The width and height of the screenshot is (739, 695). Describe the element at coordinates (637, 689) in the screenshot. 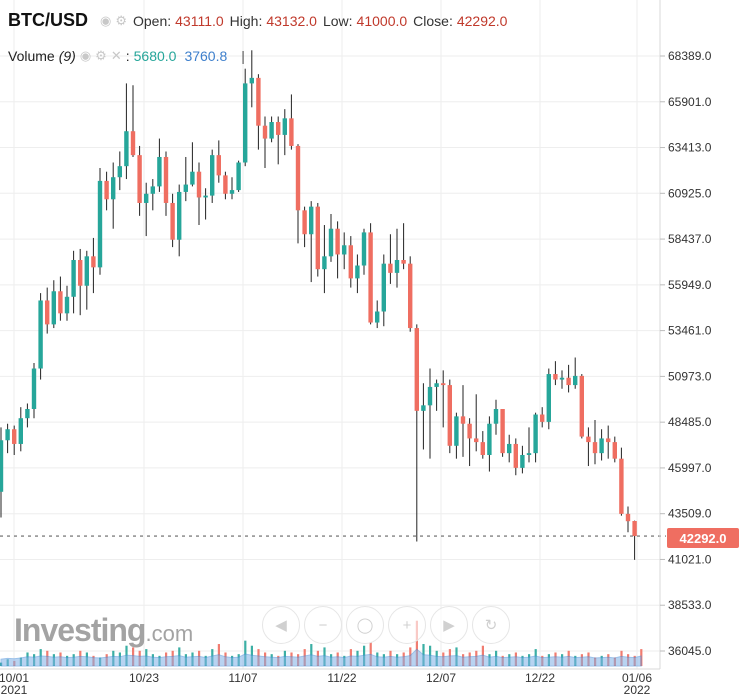

I see `x-tick-year-label: 2022` at that location.